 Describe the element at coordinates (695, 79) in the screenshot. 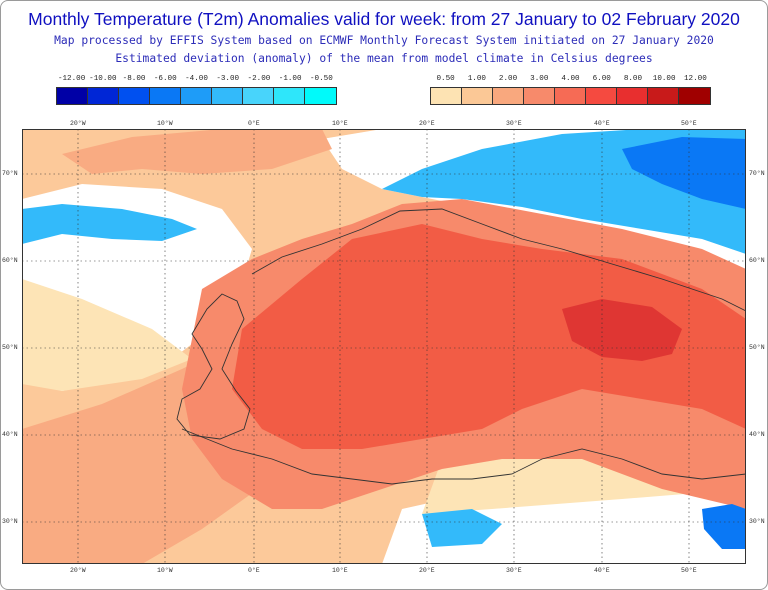

I see `legend-positive-label: 12.00` at that location.